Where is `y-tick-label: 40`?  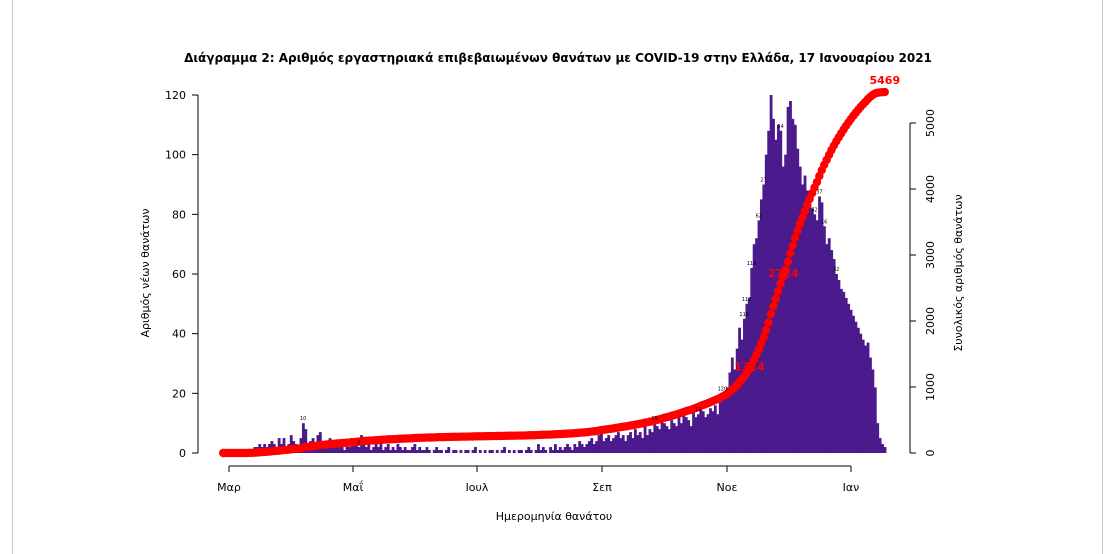
y-tick-label: 40 is located at coordinates (179, 334).